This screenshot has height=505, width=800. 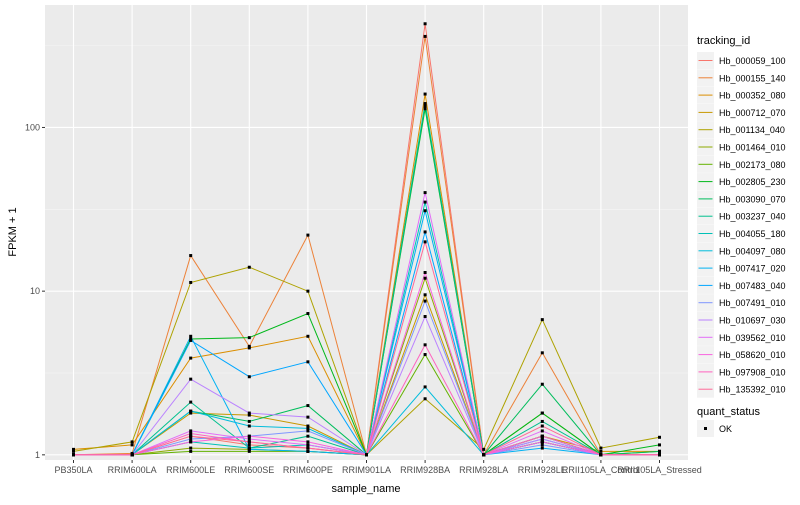 What do you see at coordinates (752, 269) in the screenshot?
I see `legend-label: Hb_007417_020` at bounding box center [752, 269].